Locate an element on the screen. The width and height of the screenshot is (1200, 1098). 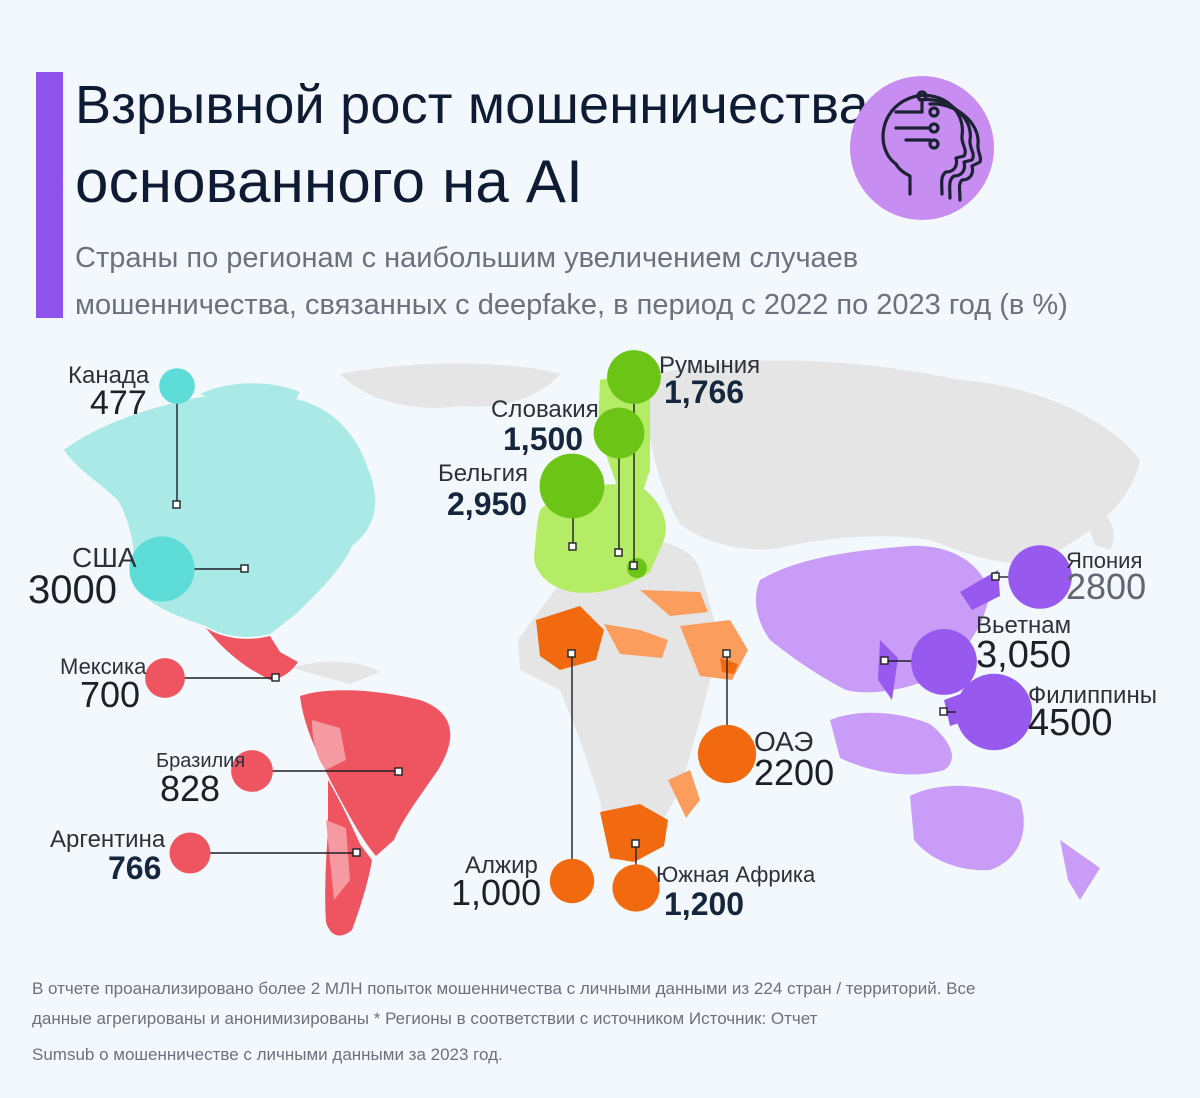
bubble-uae is located at coordinates (727, 754).